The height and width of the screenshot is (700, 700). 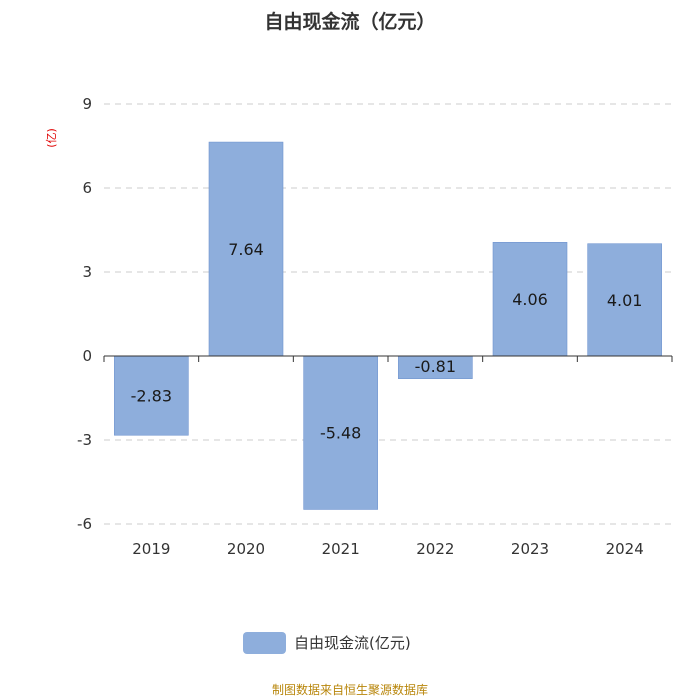 What do you see at coordinates (530, 299) in the screenshot?
I see `data-label-2023: 4.06` at bounding box center [530, 299].